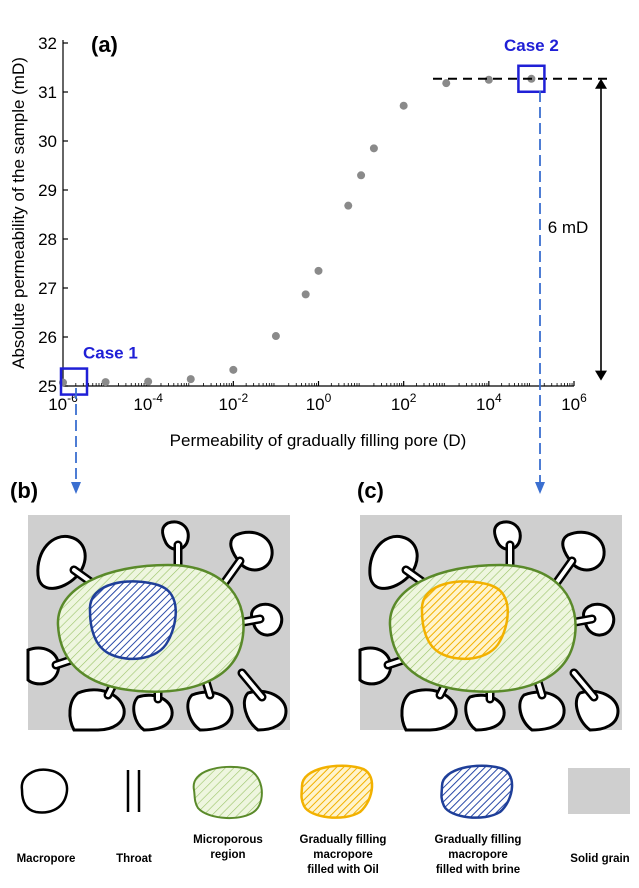 The image size is (639, 888). I want to click on oil-filled-macropore, so click(464, 620).